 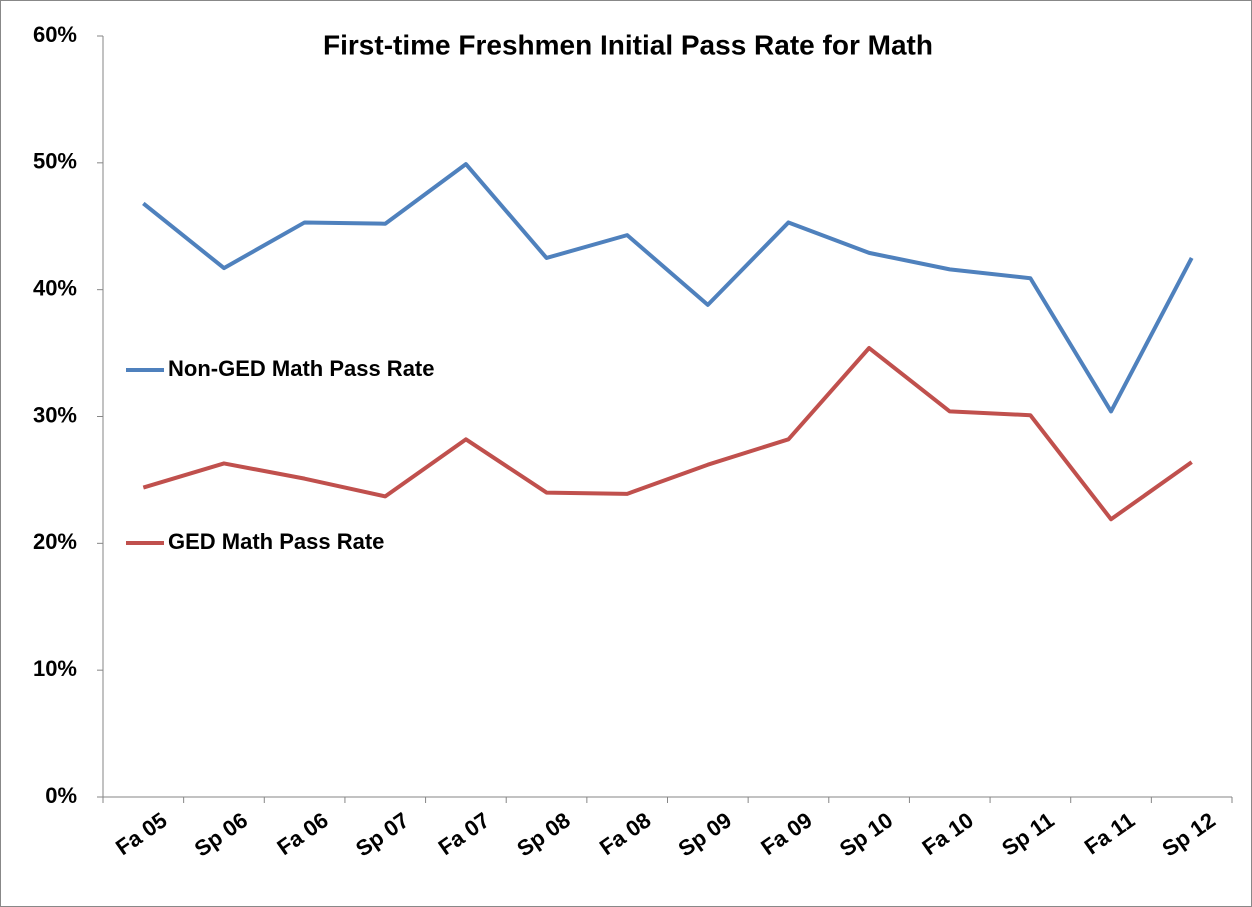 What do you see at coordinates (55, 668) in the screenshot?
I see `y-tick-label: 10%` at bounding box center [55, 668].